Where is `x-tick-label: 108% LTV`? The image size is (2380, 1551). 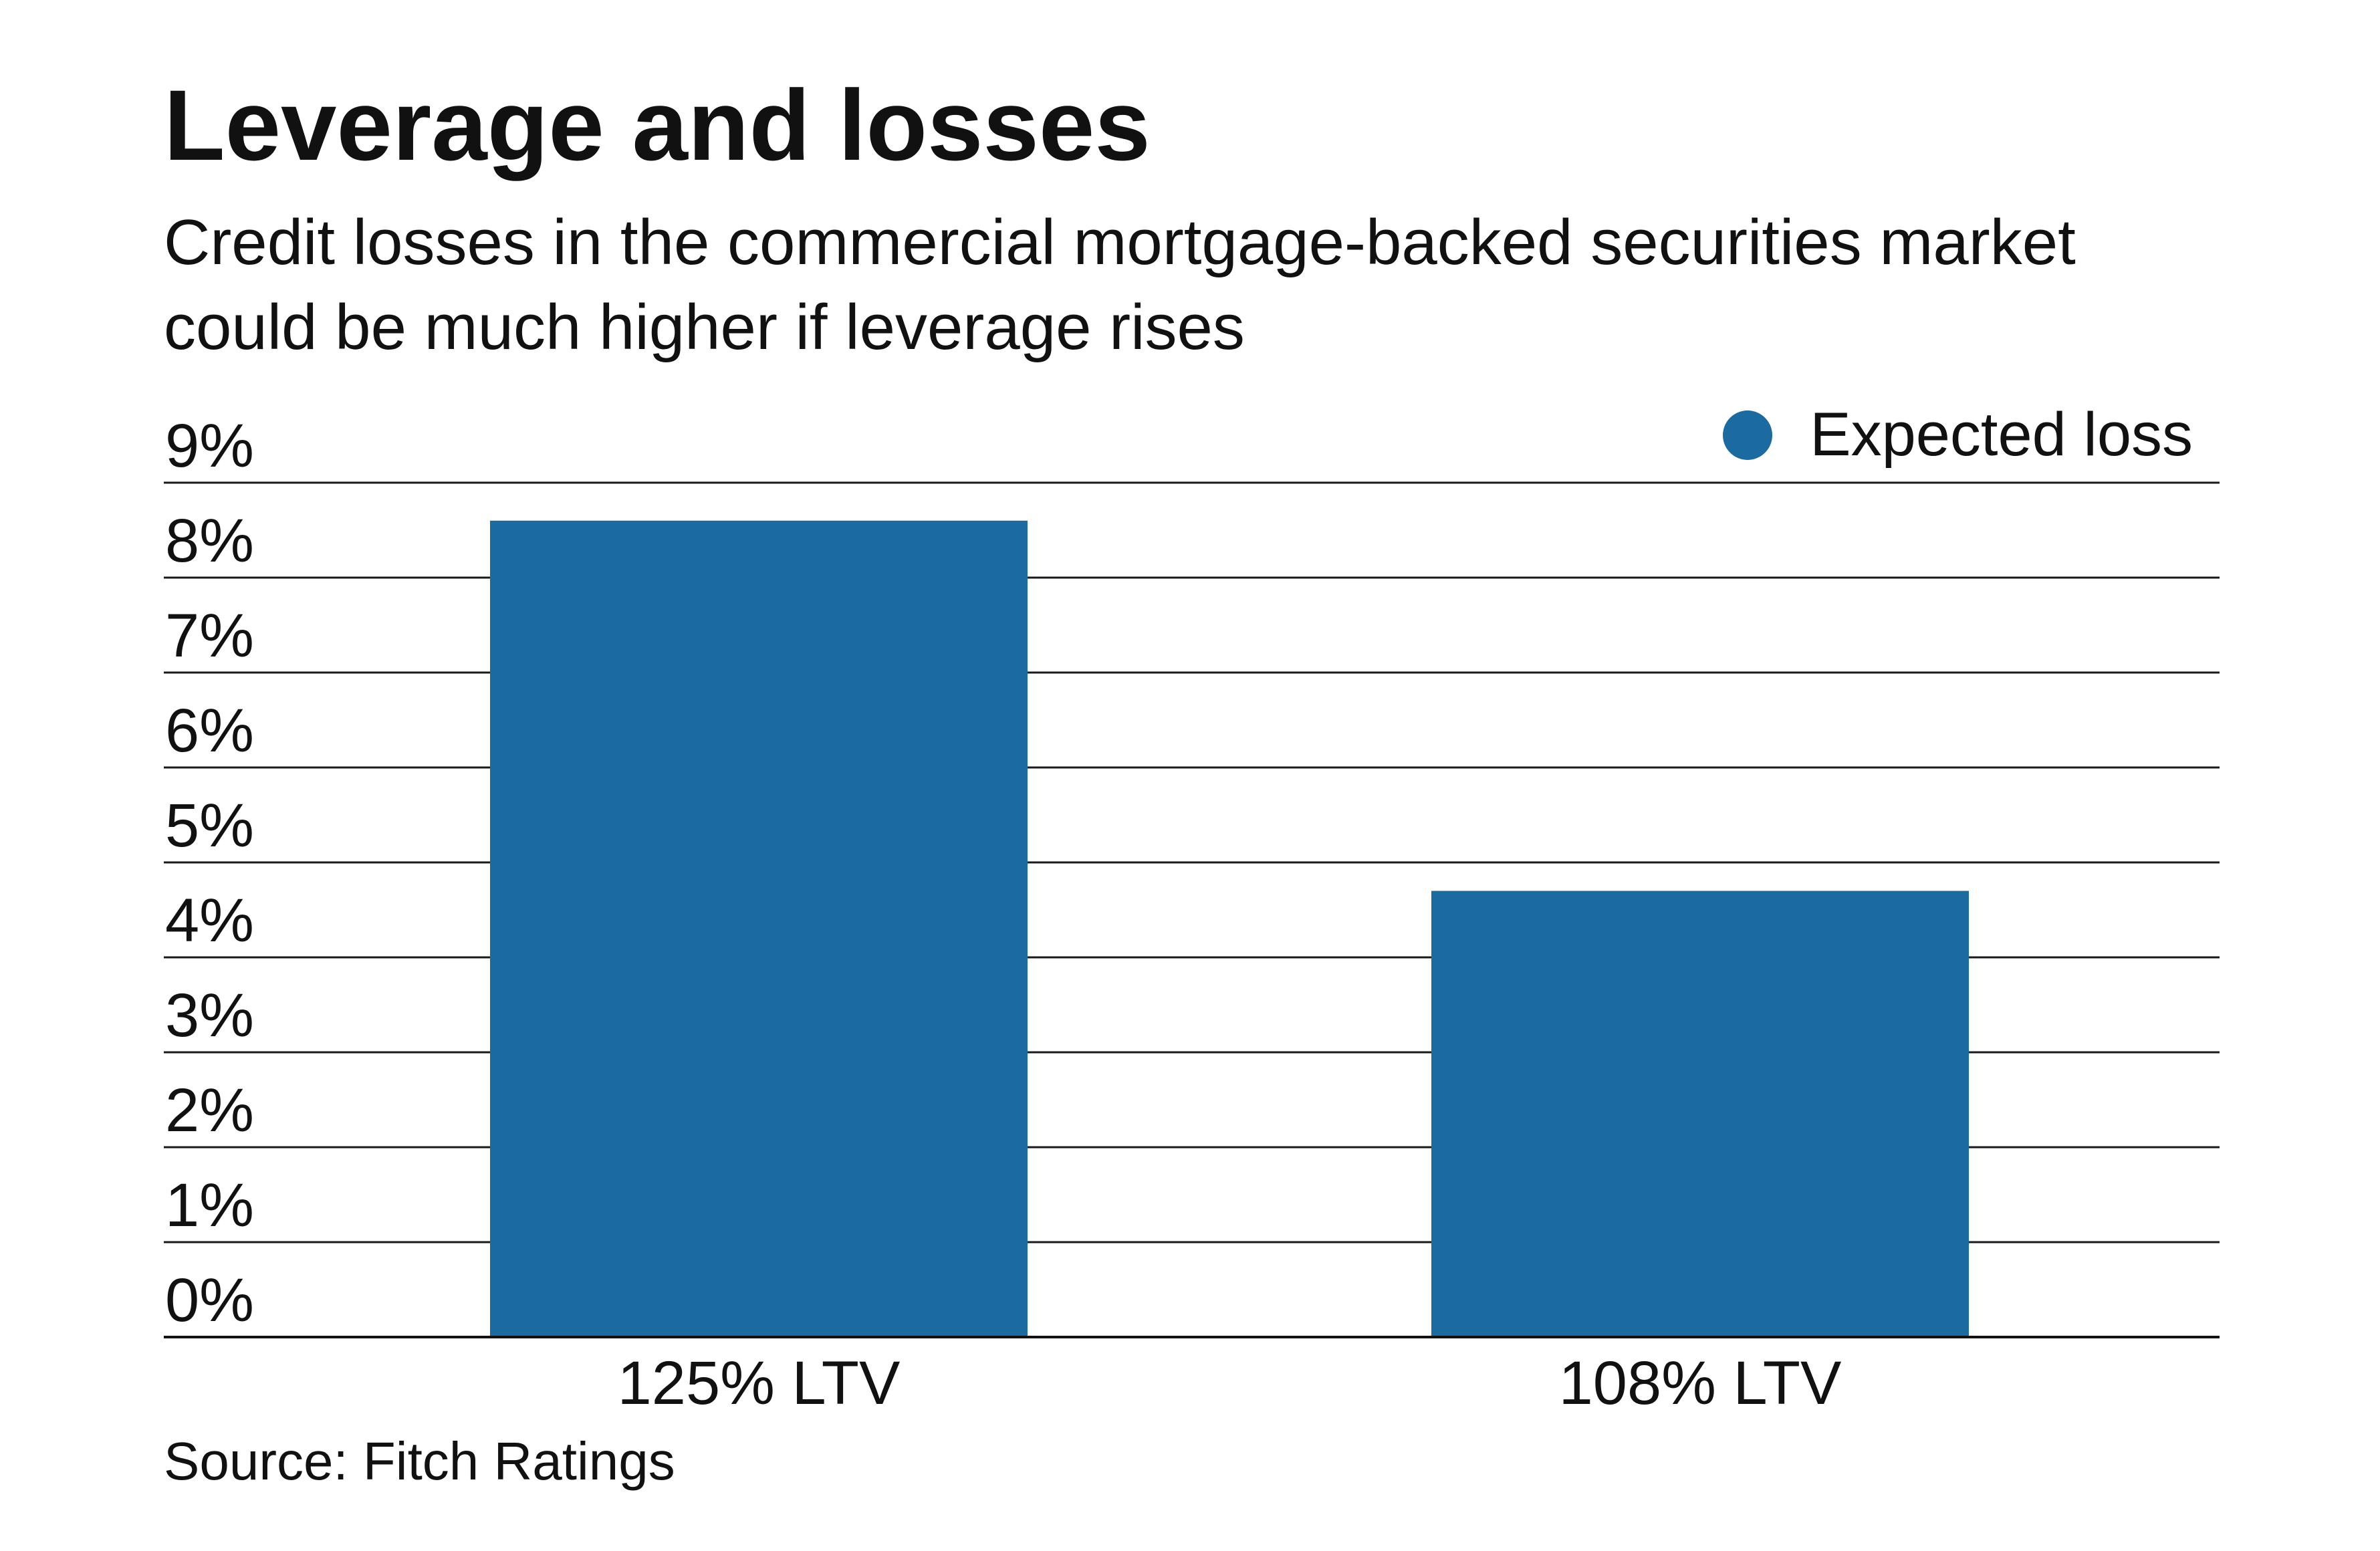 x-tick-label: 108% LTV is located at coordinates (1700, 1383).